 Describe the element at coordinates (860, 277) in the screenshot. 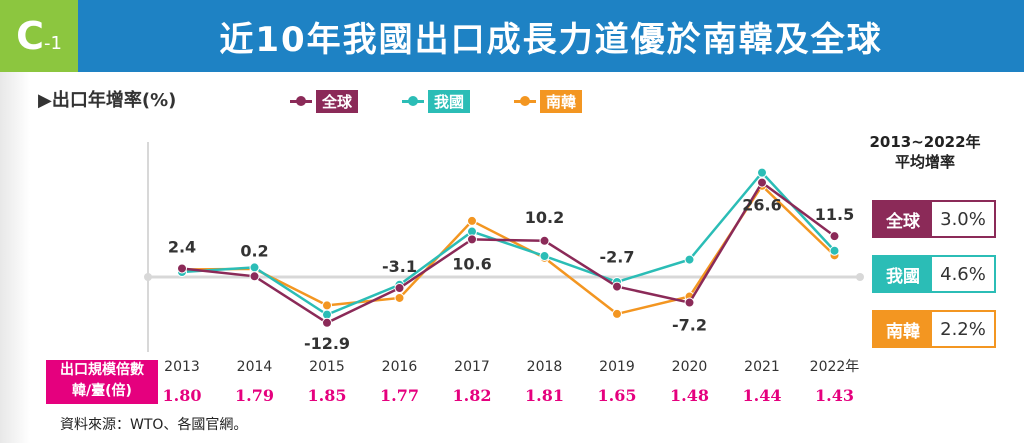

I see `zero-line-end` at that location.